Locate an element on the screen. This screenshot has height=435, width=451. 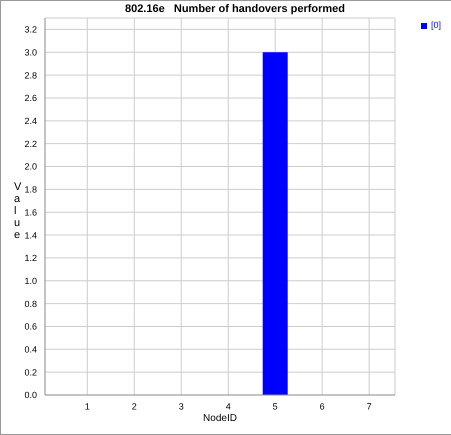
y-tick-label: 0.4 is located at coordinates (30, 349).